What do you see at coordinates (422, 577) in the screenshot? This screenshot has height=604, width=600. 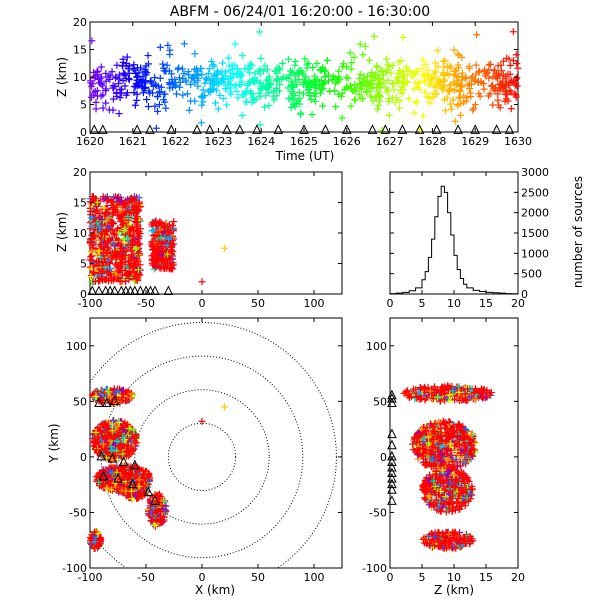 I see `z-tick-label: 5` at bounding box center [422, 577].